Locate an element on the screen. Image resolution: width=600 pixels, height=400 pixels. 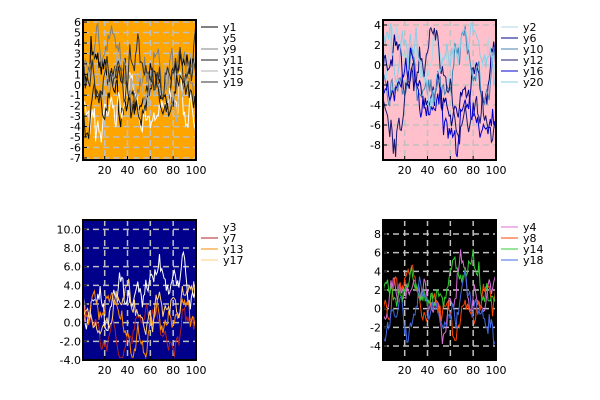
legend-label-y12: y12 is located at coordinates (533, 60).